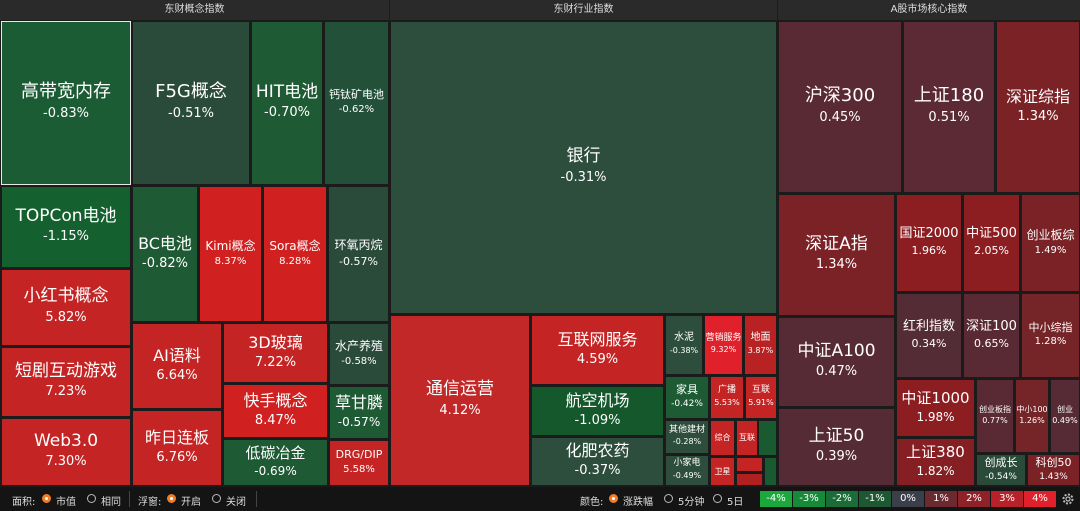 The height and width of the screenshot is (511, 1080). Describe the element at coordinates (66, 382) in the screenshot. I see `tile: 短剧互动游戏 7.23%` at that location.